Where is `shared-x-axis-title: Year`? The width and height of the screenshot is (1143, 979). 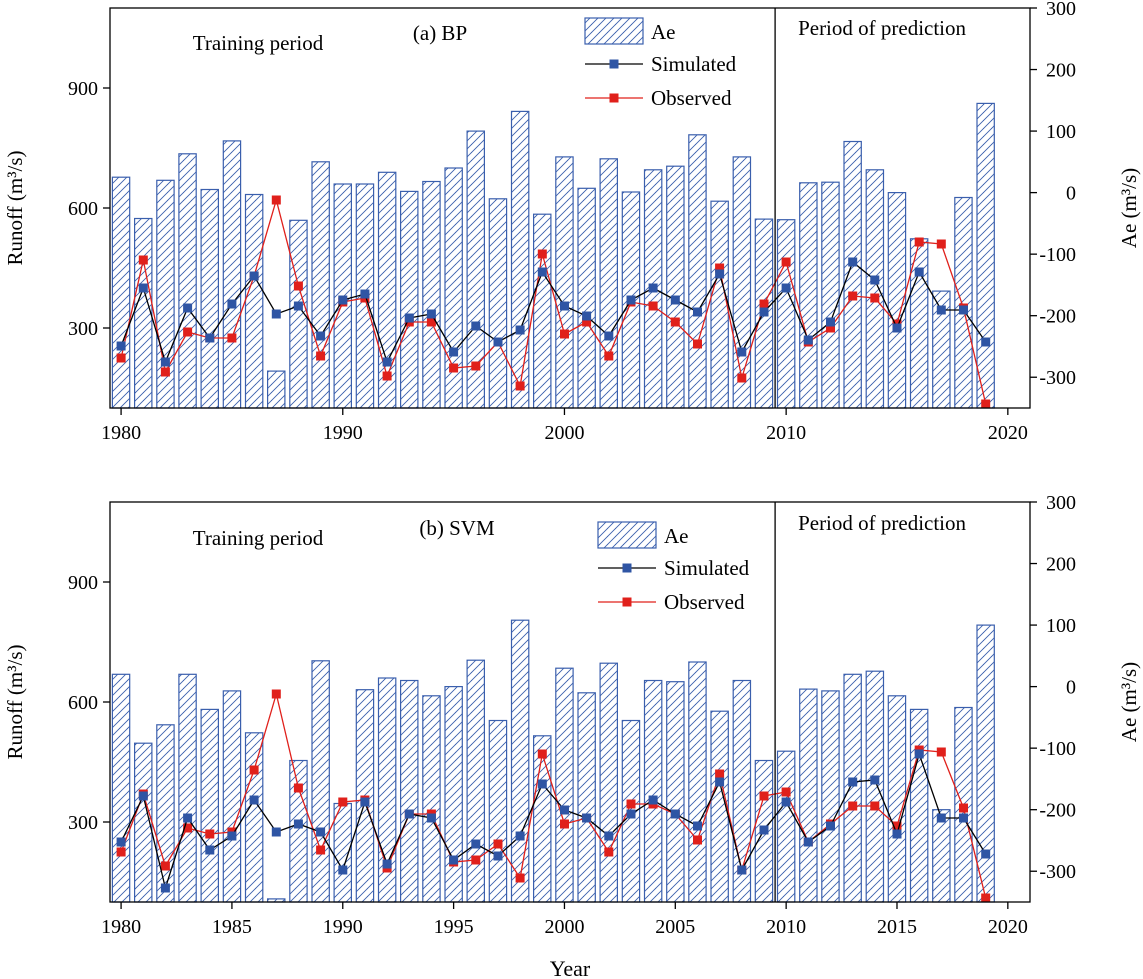 shared-x-axis-title: Year is located at coordinates (570, 967).